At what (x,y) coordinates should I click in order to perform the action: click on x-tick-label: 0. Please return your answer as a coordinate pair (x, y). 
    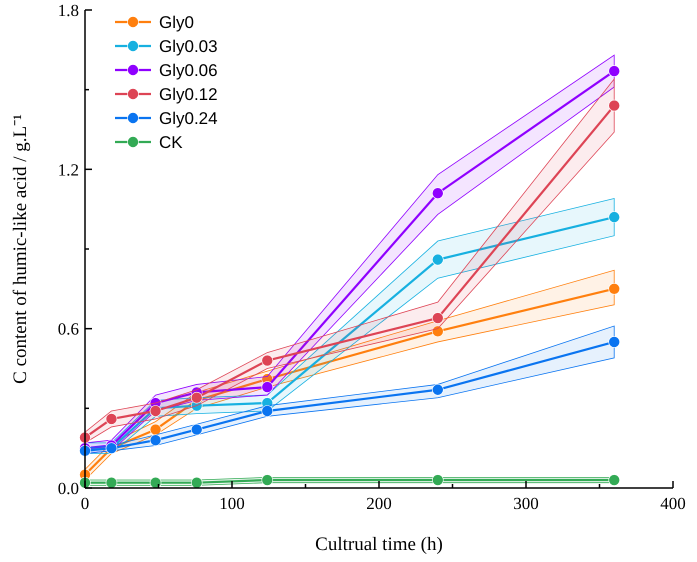
    Looking at the image, I should click on (85, 503).